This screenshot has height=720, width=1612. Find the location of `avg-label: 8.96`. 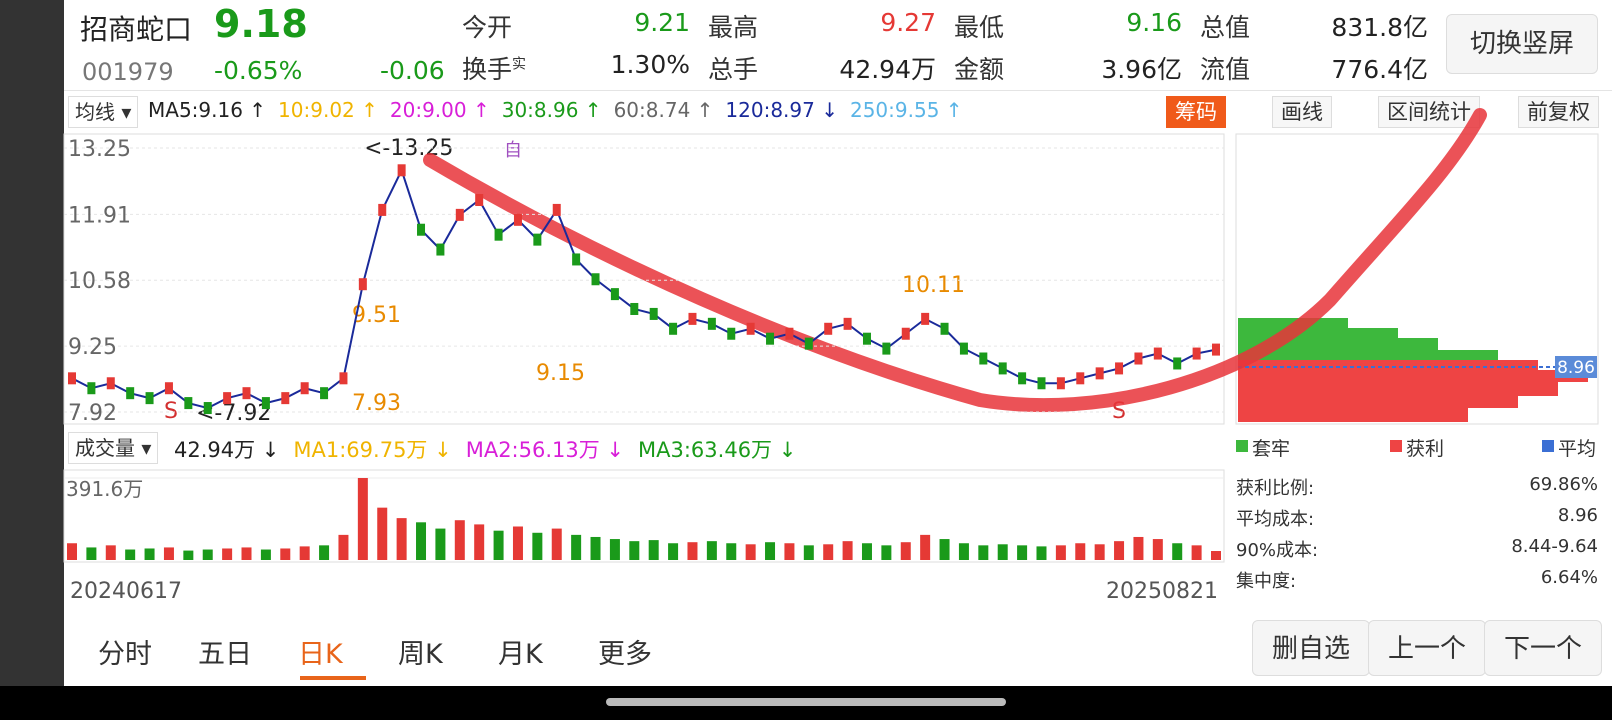

avg-label: 8.96 is located at coordinates (1576, 368).